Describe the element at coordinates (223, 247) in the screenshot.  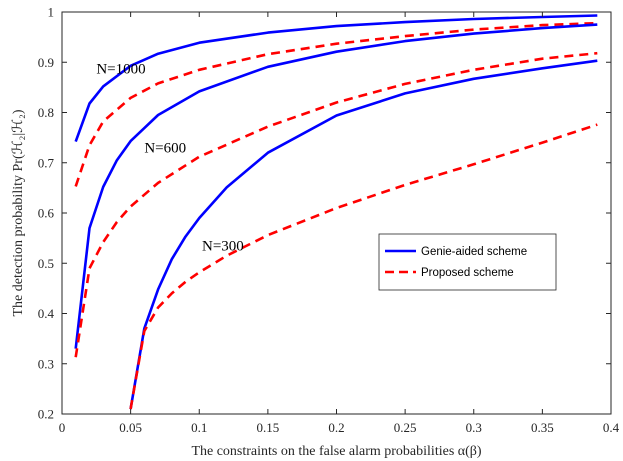
I see `curve-label-n300: N=300` at that location.